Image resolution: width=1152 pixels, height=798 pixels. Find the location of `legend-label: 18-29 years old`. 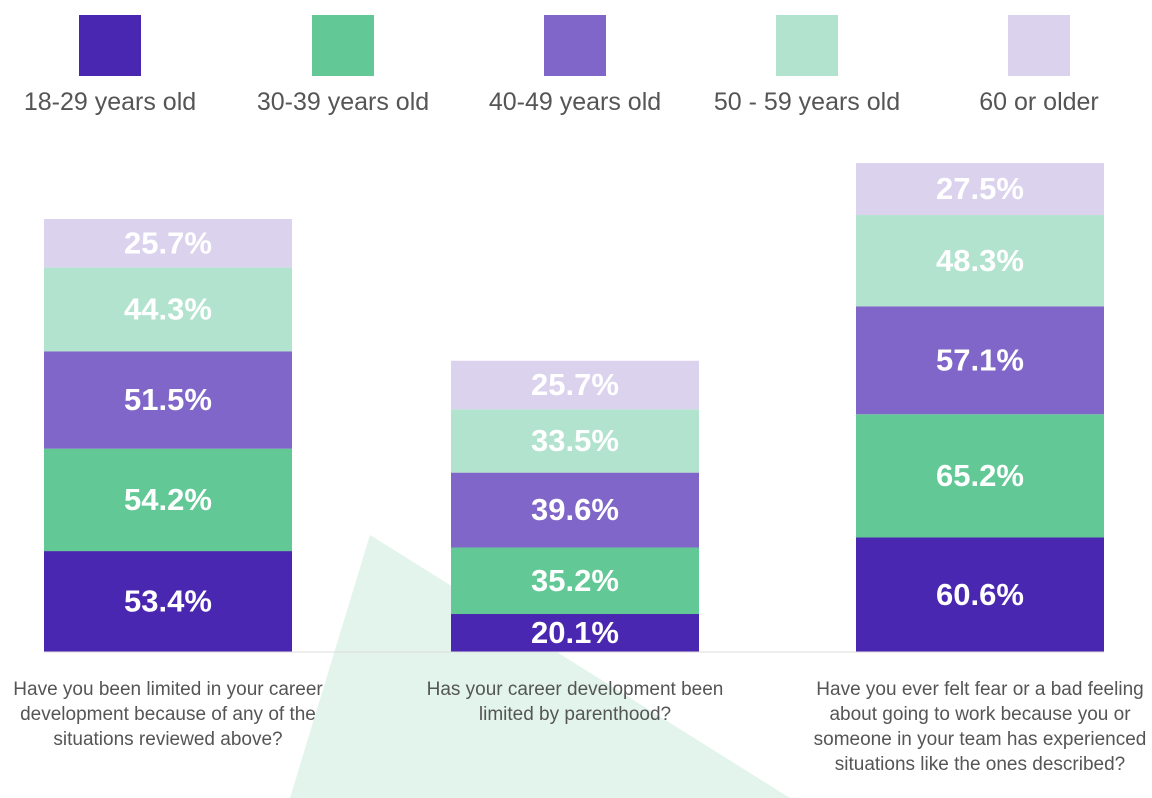

legend-label: 18-29 years old is located at coordinates (110, 102).